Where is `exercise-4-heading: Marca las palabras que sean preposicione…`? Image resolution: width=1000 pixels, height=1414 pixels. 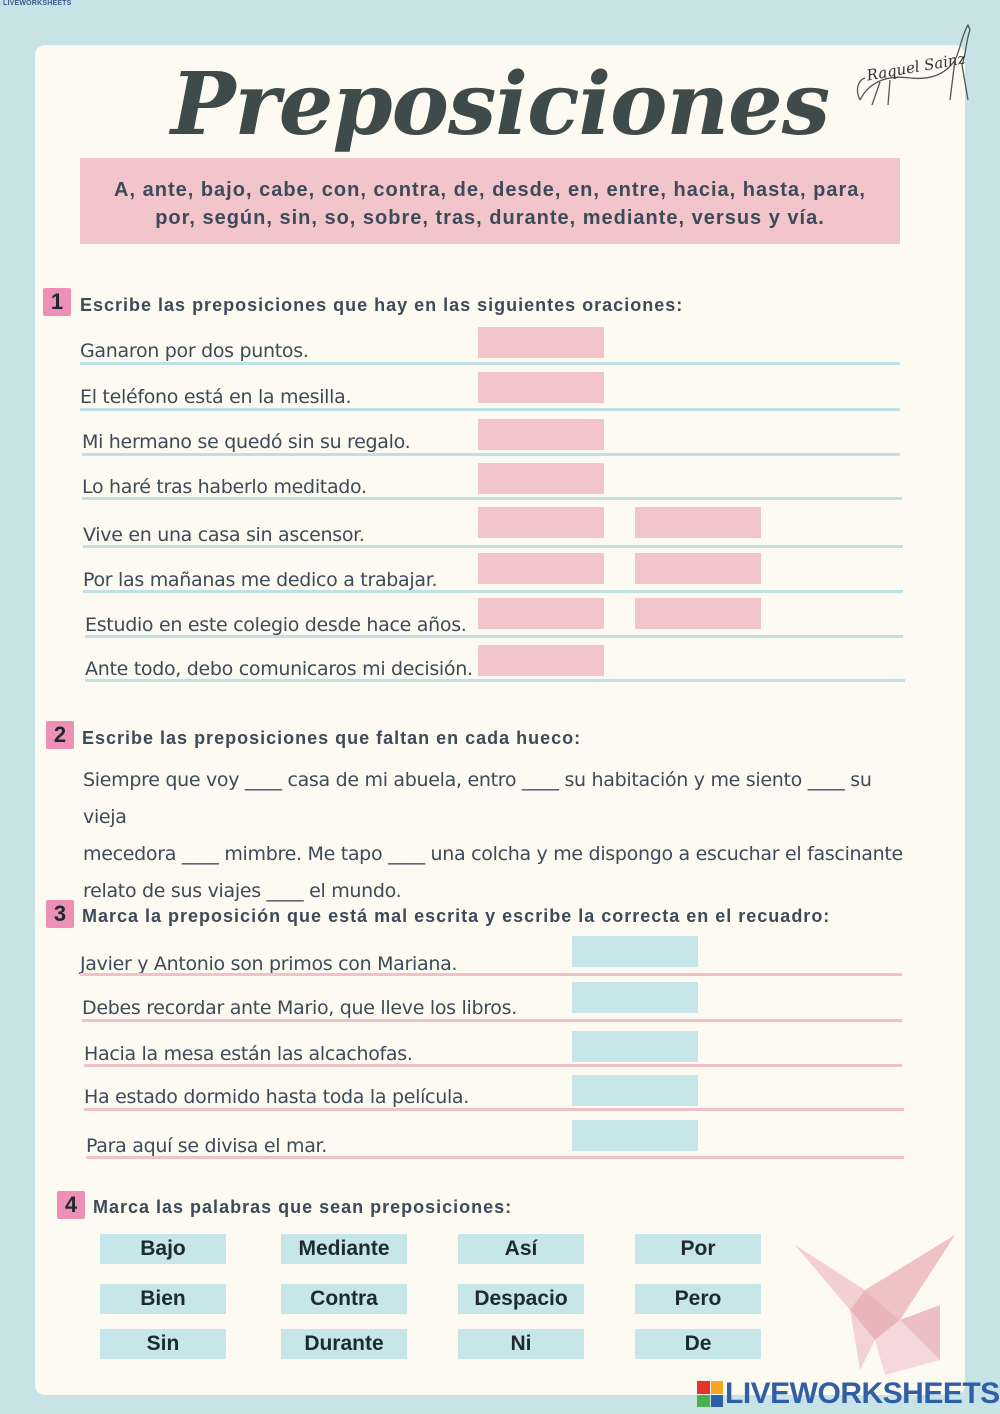 exercise-4-heading: Marca las palabras que sean preposicione… is located at coordinates (303, 1207).